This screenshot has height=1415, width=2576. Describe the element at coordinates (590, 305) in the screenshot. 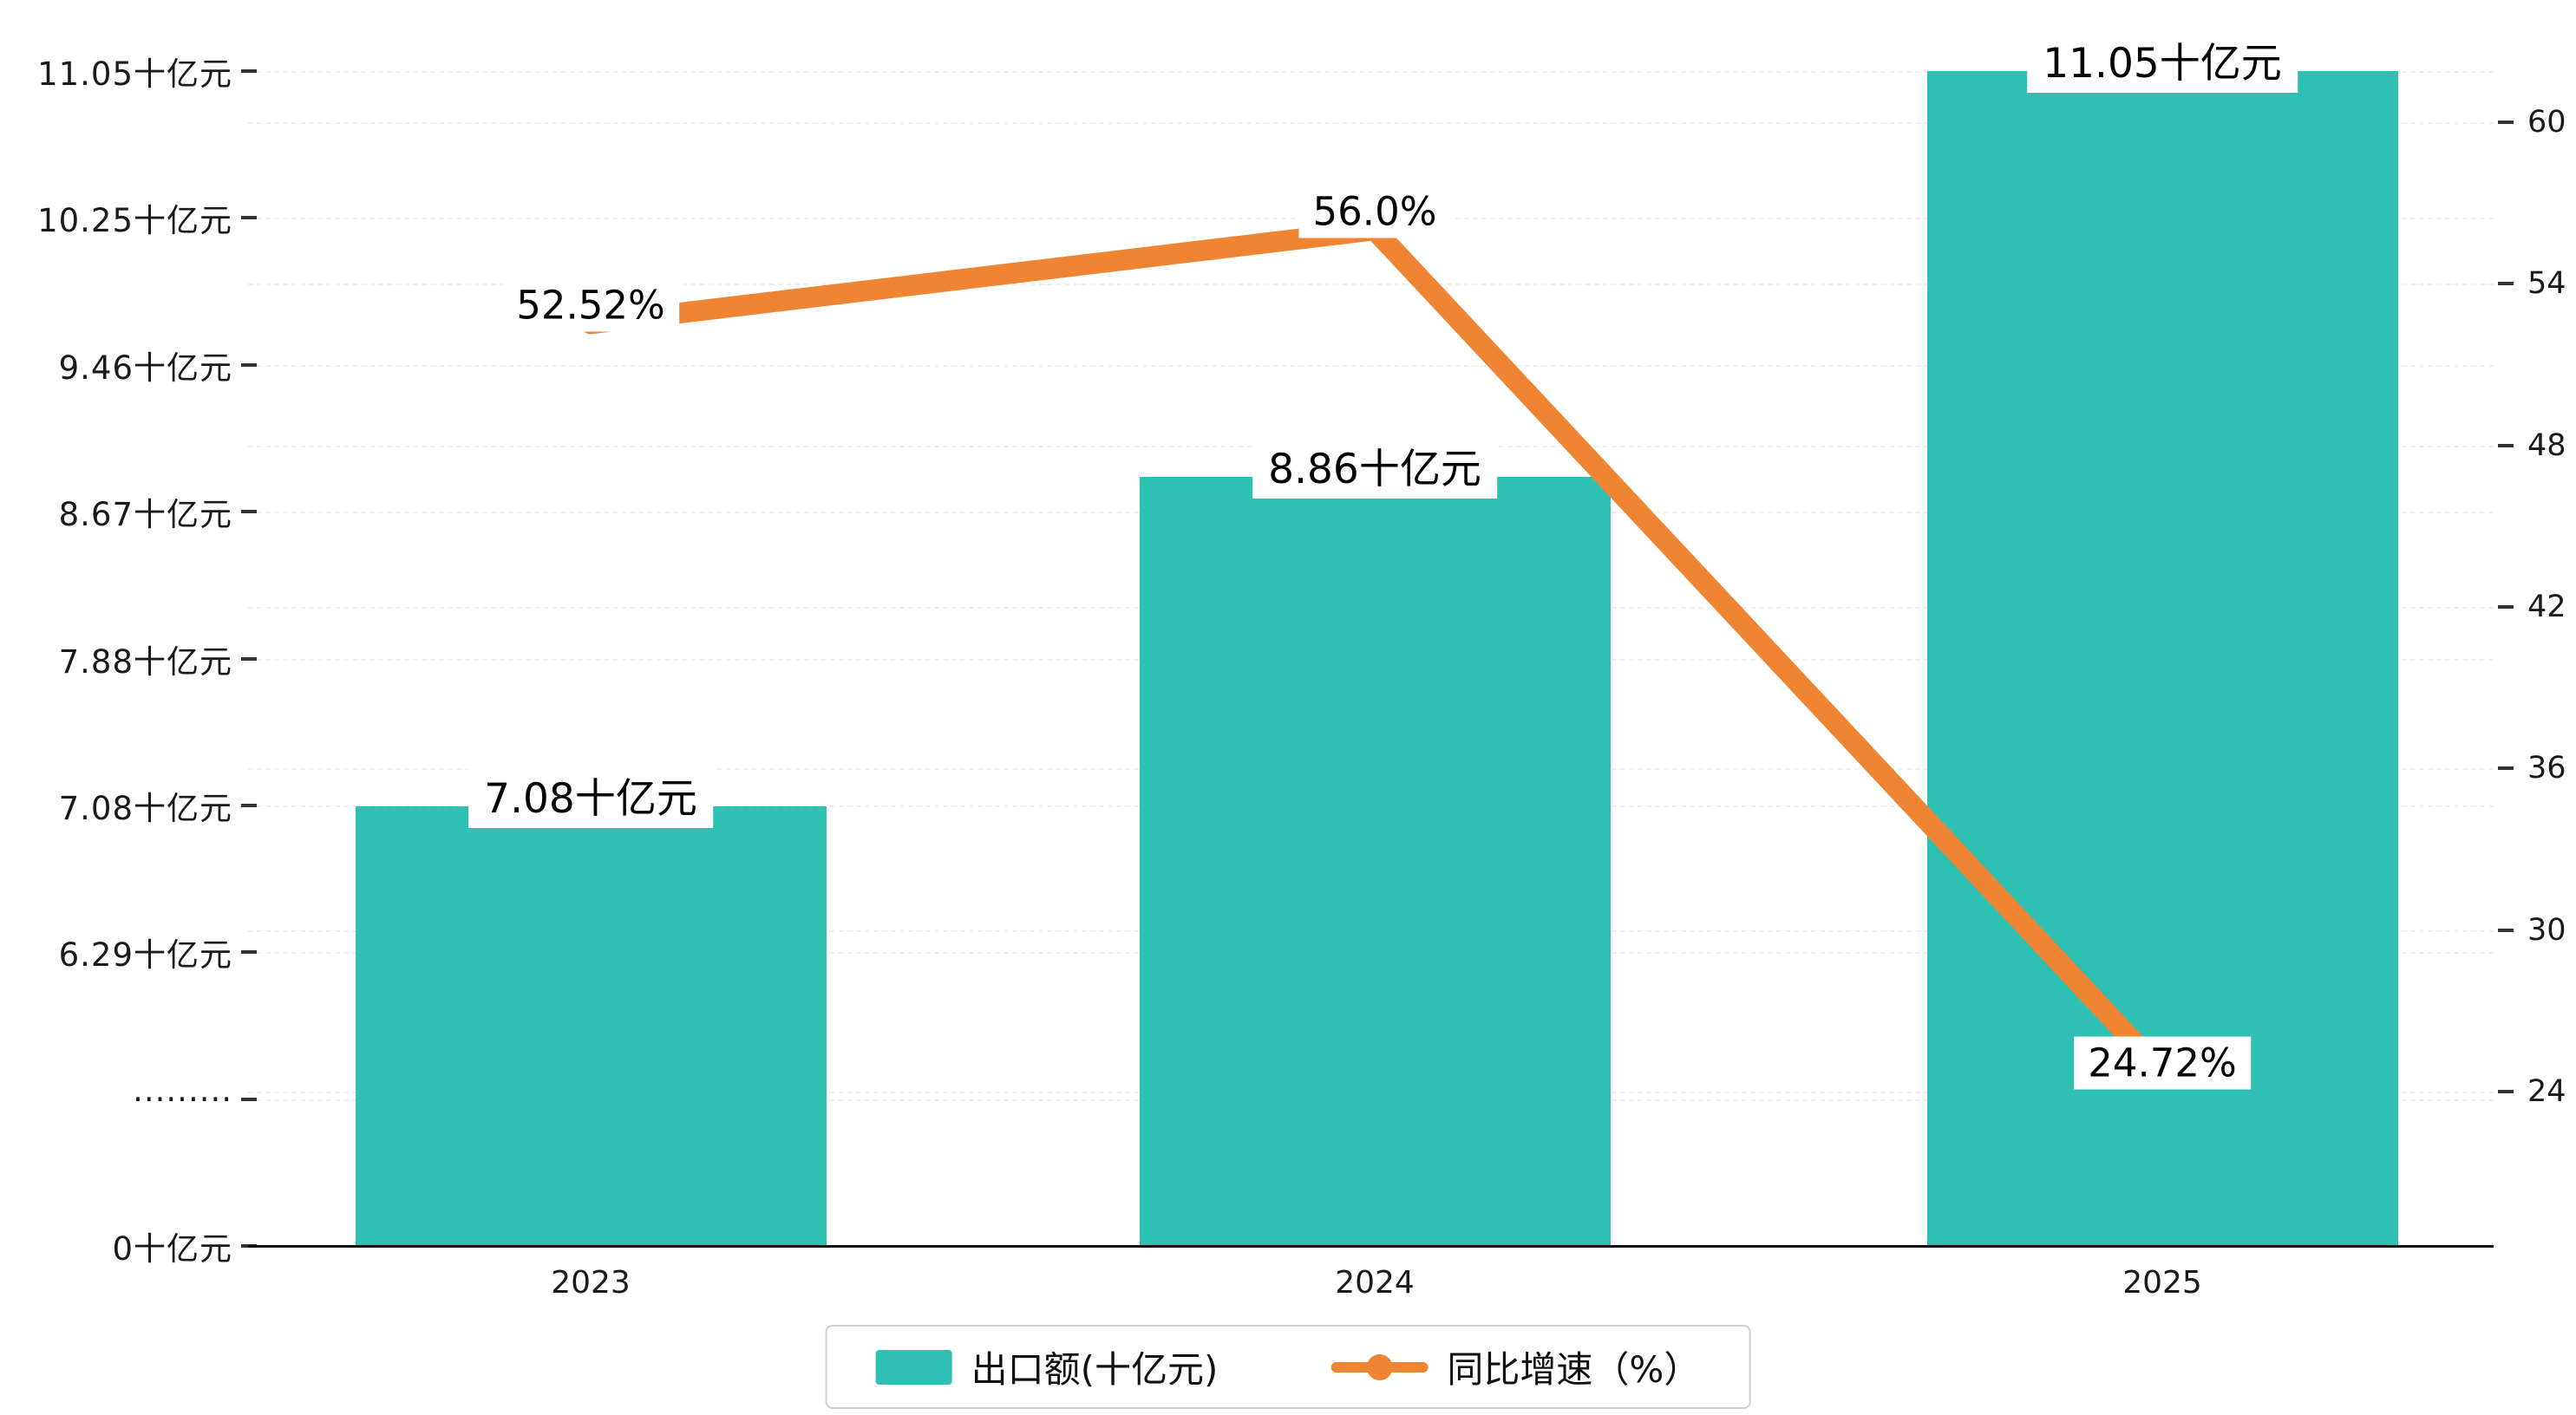

I see `line-value-label-2023: 52.52%` at that location.